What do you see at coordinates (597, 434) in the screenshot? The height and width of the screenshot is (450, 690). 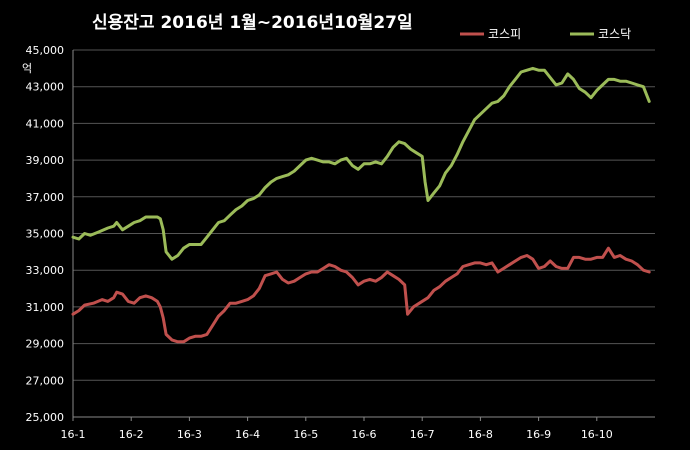 I see `x-tick-label: 16-10` at bounding box center [597, 434].